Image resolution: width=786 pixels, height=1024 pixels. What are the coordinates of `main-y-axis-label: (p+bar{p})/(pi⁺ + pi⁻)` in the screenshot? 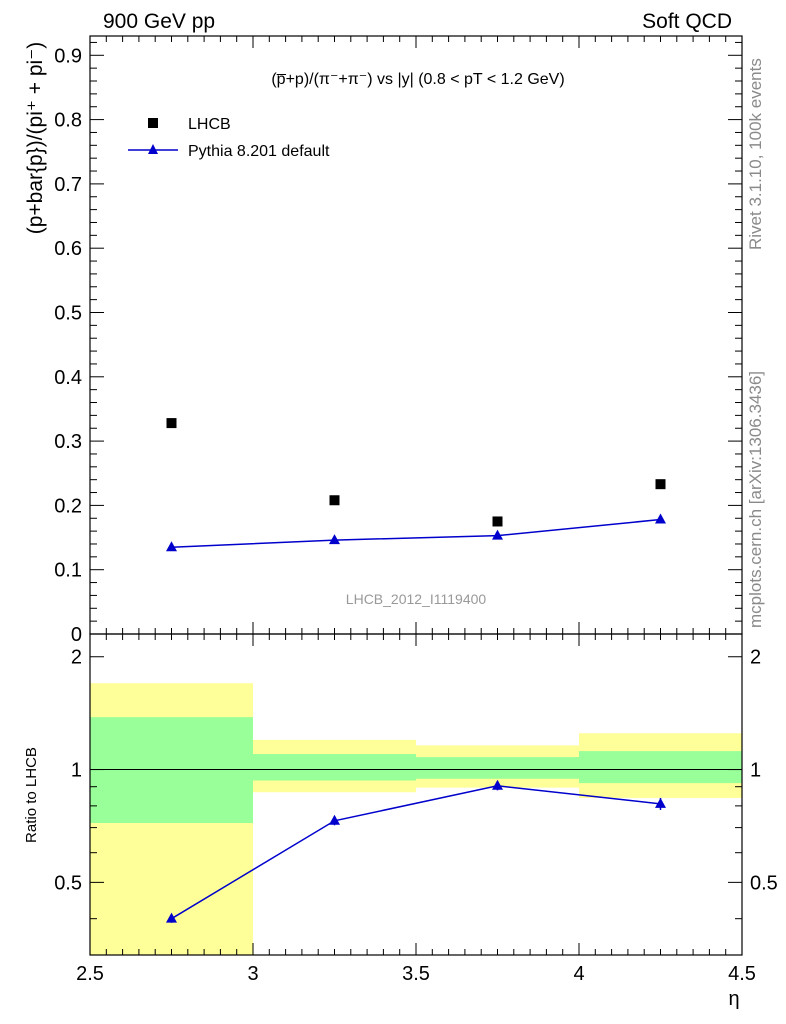 It's located at (35, 138).